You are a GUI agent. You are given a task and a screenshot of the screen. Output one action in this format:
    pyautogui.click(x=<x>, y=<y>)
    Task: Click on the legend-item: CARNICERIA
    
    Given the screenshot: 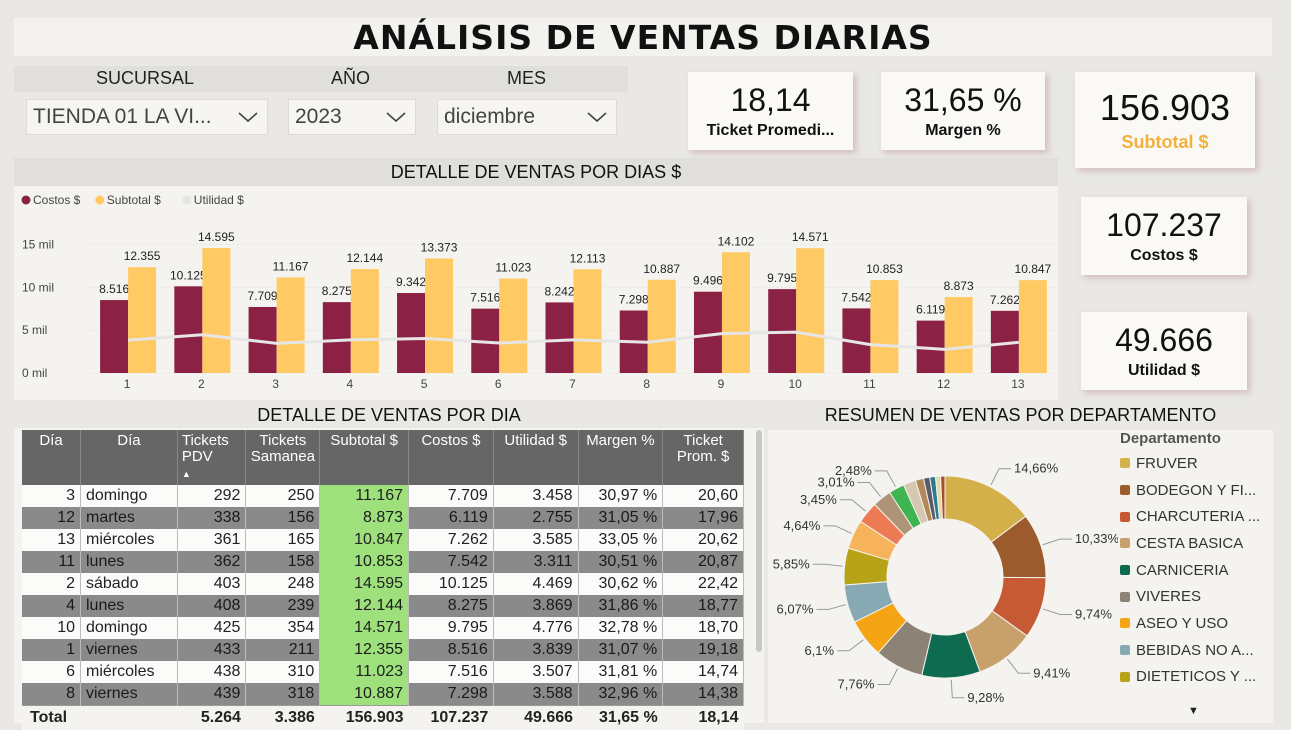 What is the action you would take?
    pyautogui.click(x=1190, y=570)
    